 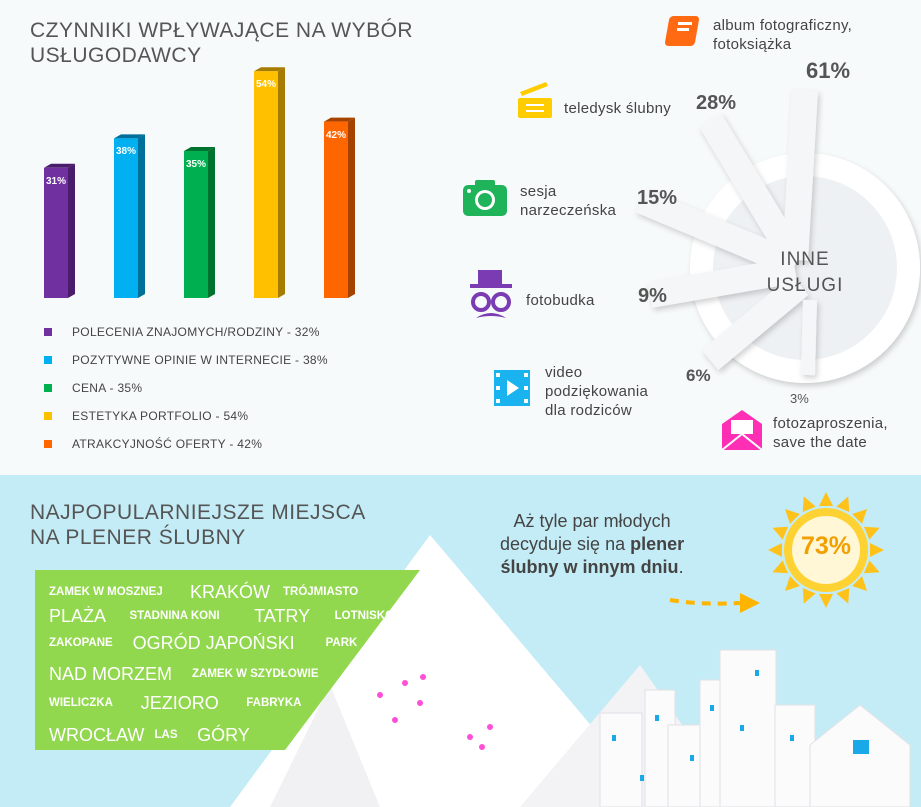 What do you see at coordinates (618, 108) in the screenshot?
I see `service-label: teledysk ślubny` at bounding box center [618, 108].